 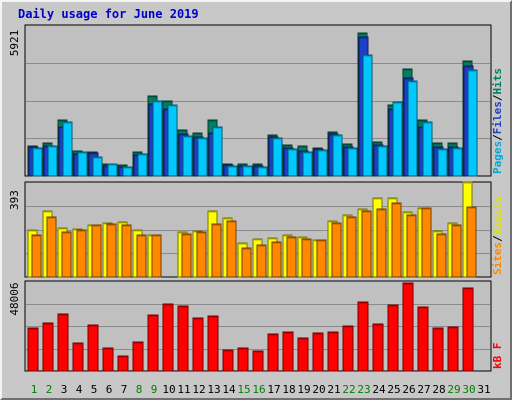 I want to click on x-tick-day-9: 9, so click(x=154, y=389).